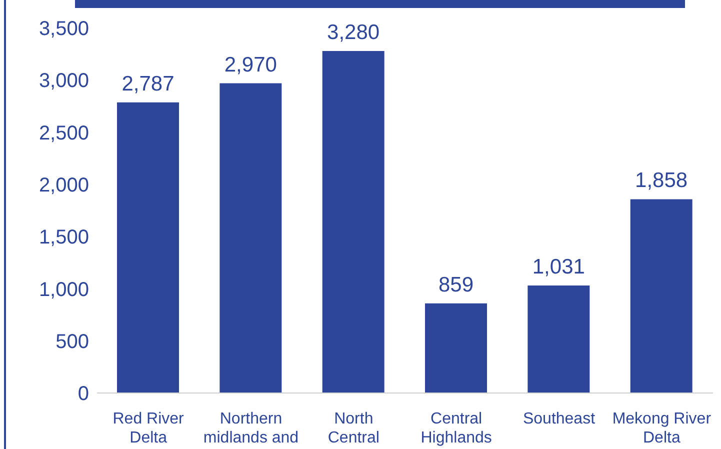  I want to click on x-tick-label: Red River Delta, so click(148, 428).